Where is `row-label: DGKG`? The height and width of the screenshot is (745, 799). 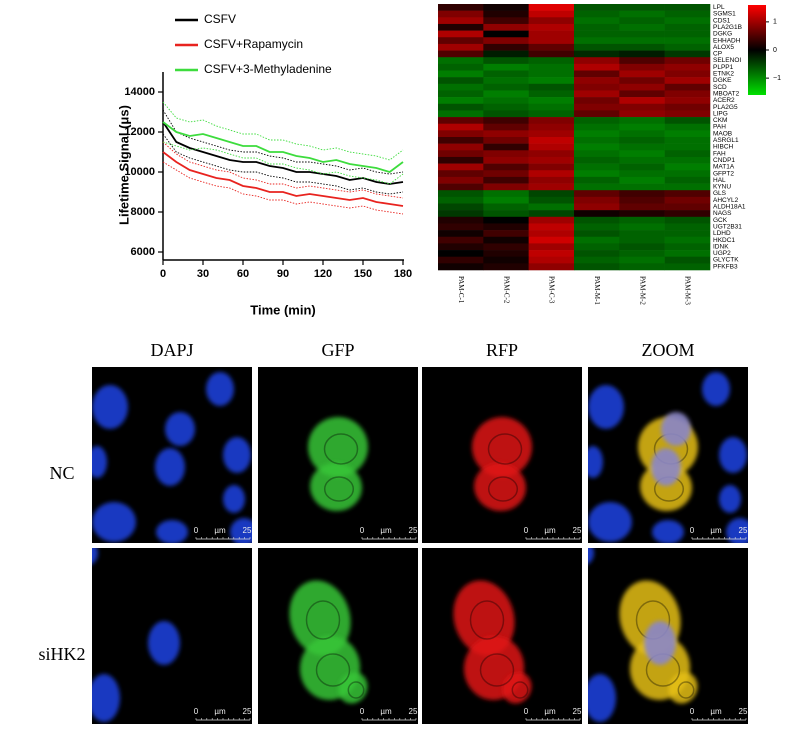 row-label: DGKG is located at coordinates (722, 34).